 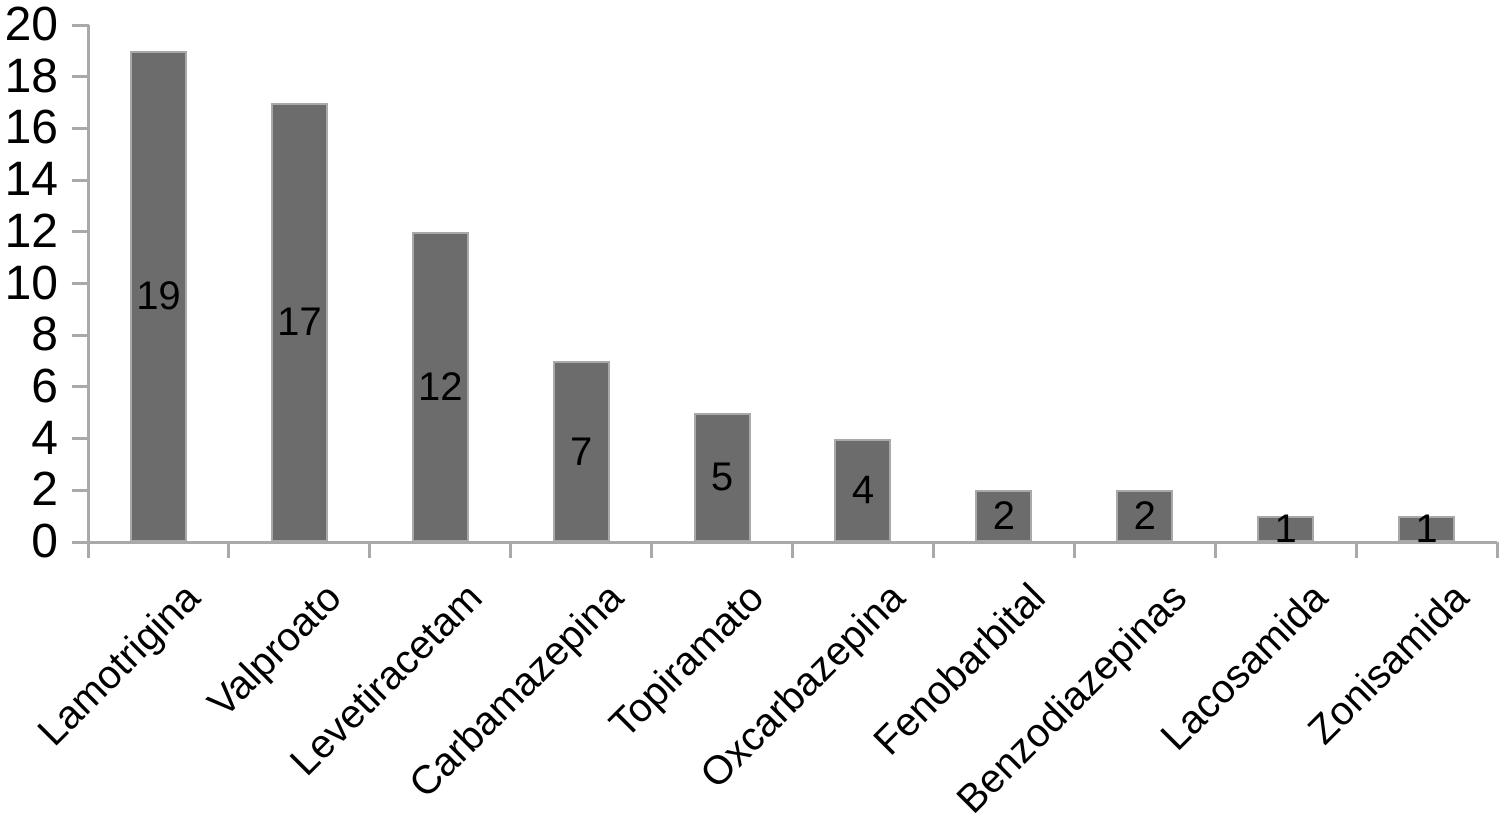 I want to click on bar-fenobarbital: 2, so click(x=1004, y=516).